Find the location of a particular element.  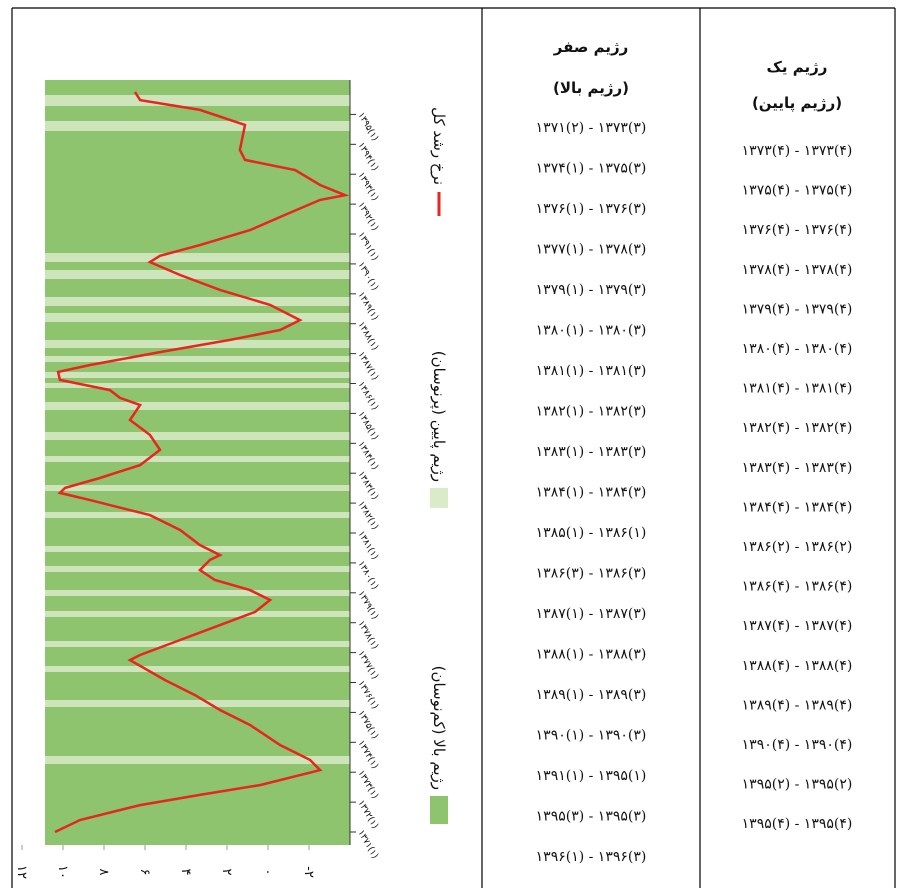

table-cell: ۱۳۸۷(۴) - ۱۳۸۷(۴) is located at coordinates (797, 626).